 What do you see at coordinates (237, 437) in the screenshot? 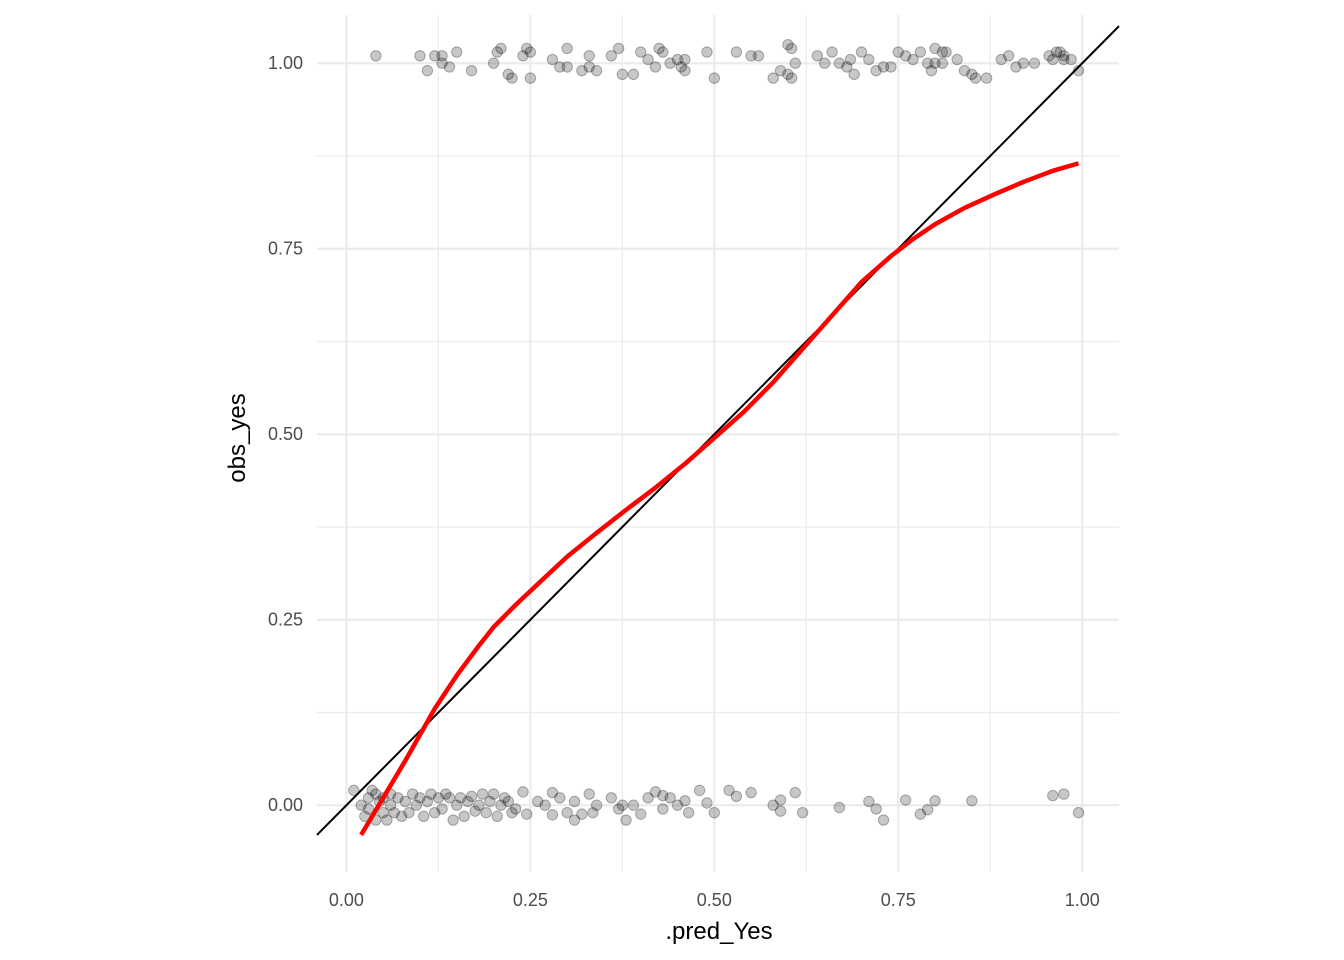
I see `y-axis-title: obs_yes` at bounding box center [237, 437].